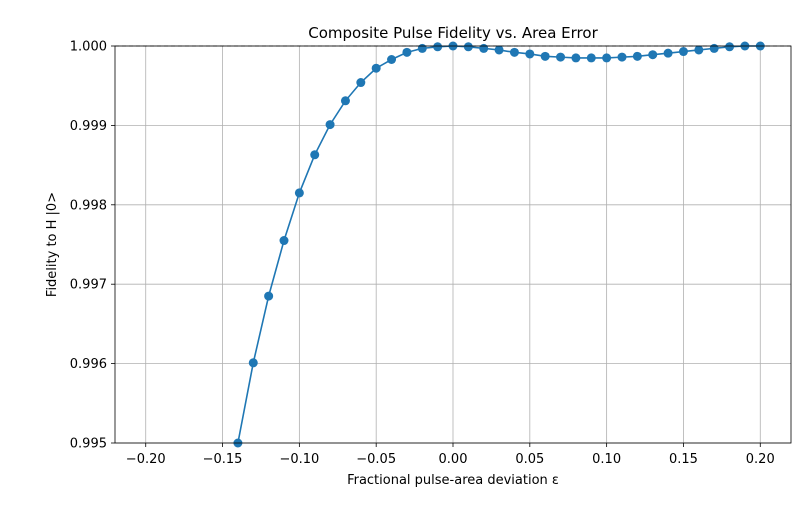 The image size is (811, 523). What do you see at coordinates (760, 459) in the screenshot?
I see `x-tick-label: 0.20` at bounding box center [760, 459].